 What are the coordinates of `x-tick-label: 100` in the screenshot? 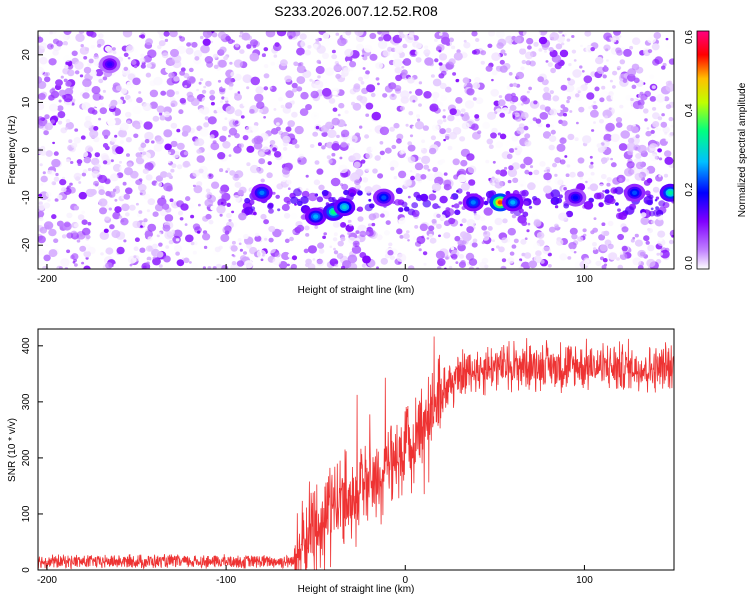 It's located at (584, 279).